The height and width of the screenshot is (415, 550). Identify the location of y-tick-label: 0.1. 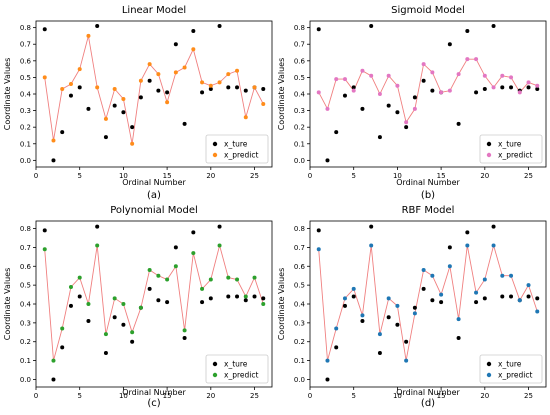
(25, 361).